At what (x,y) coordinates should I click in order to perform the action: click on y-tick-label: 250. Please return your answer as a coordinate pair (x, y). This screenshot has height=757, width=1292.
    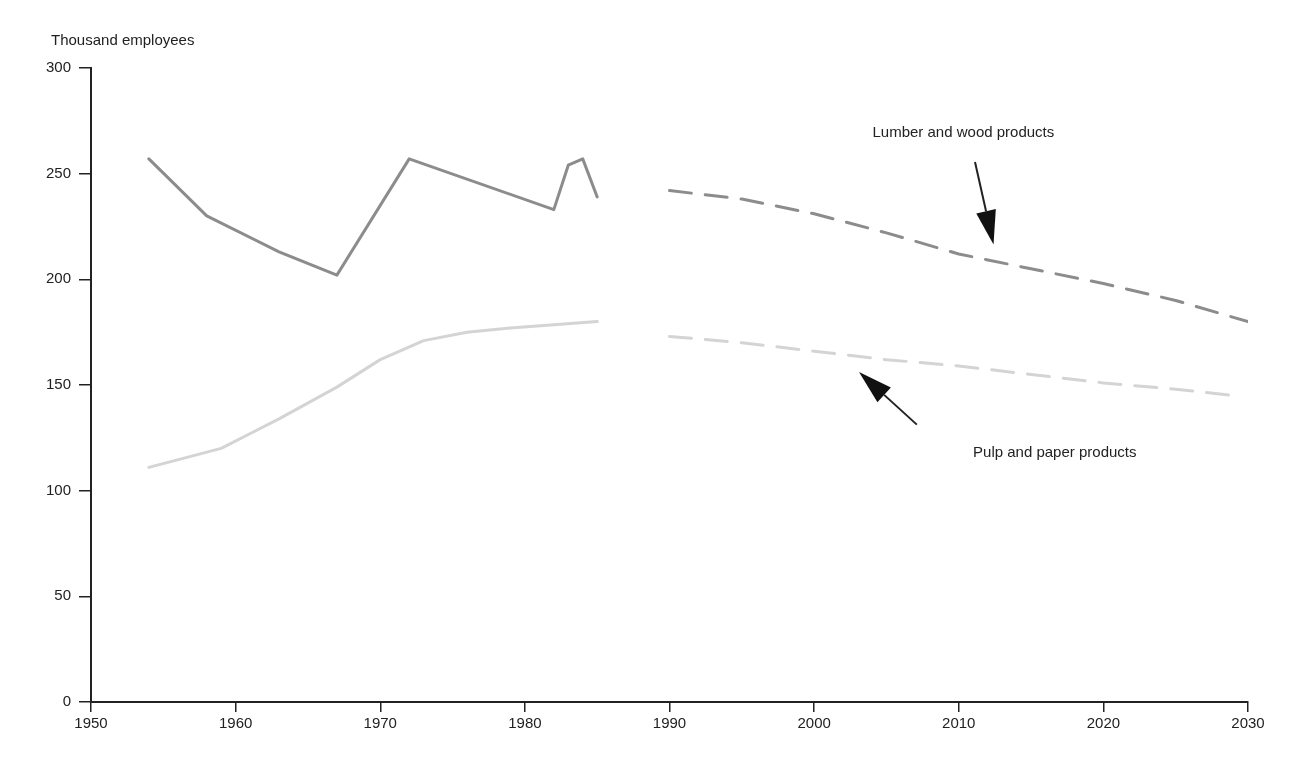
    Looking at the image, I should click on (59, 172).